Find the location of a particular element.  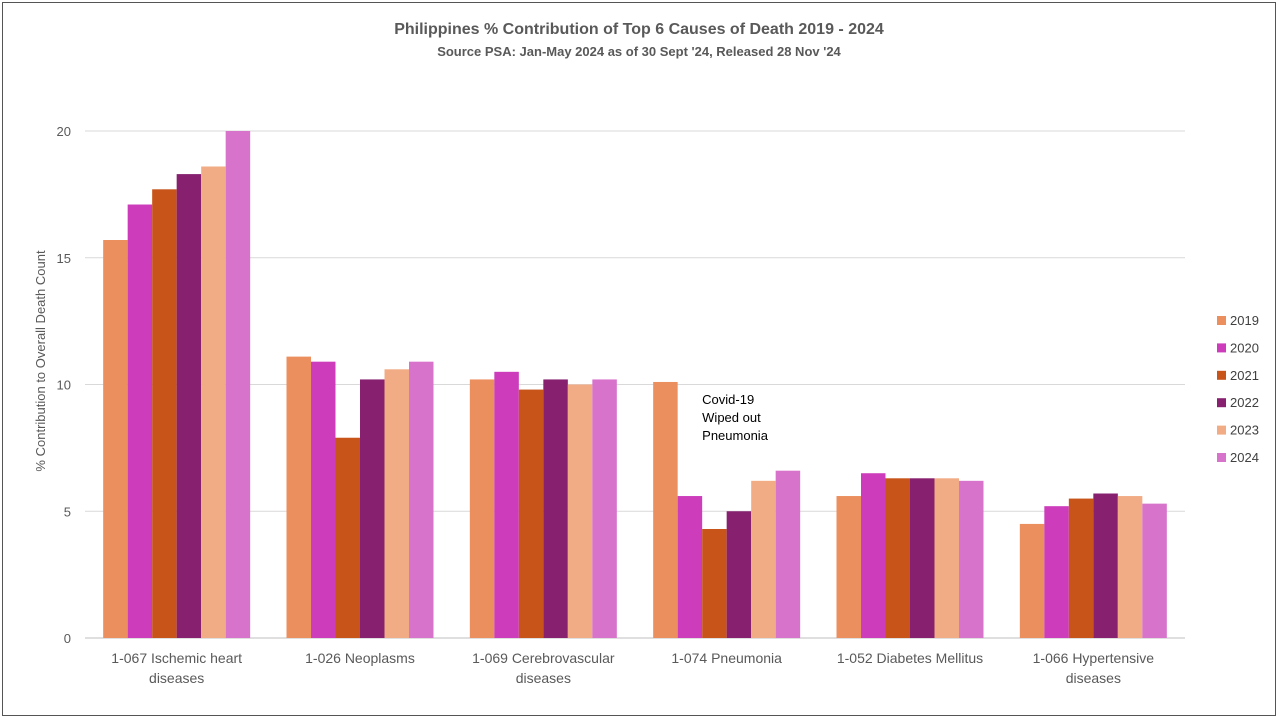

legend-label: 2023 is located at coordinates (1244, 430).